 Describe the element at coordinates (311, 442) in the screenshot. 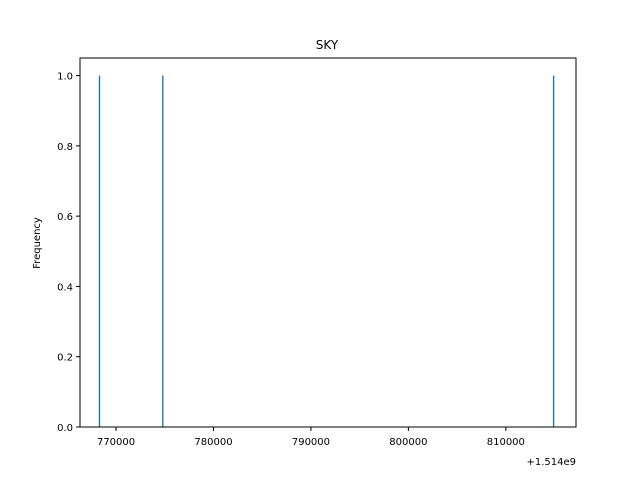

I see `x-tick-label: 790000` at that location.